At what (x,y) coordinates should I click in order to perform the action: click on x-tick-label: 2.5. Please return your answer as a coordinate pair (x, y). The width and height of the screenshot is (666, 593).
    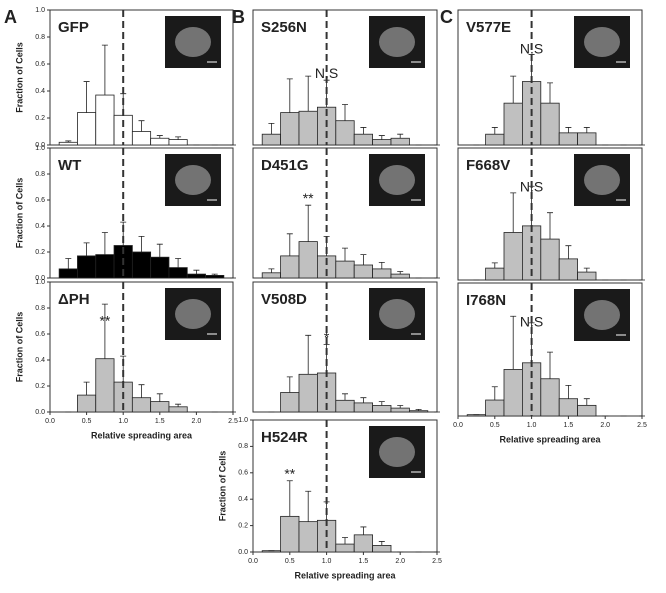
    Looking at the image, I should click on (233, 421).